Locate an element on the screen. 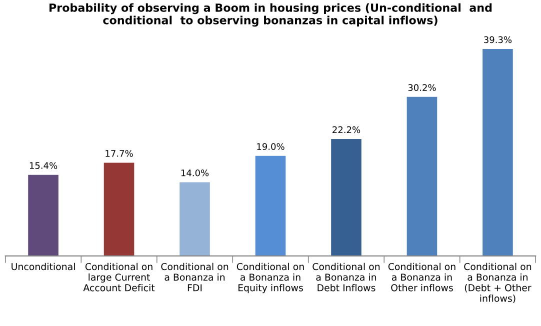 The image size is (541, 326). data-label: 30.2% is located at coordinates (422, 88).